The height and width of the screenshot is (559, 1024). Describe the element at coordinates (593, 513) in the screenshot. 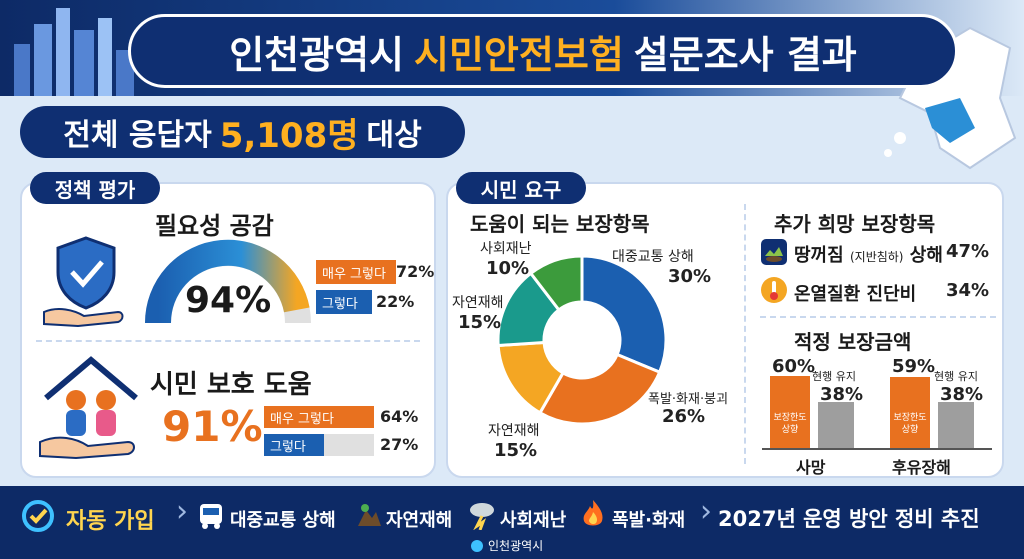

I see `fire-icon` at that location.